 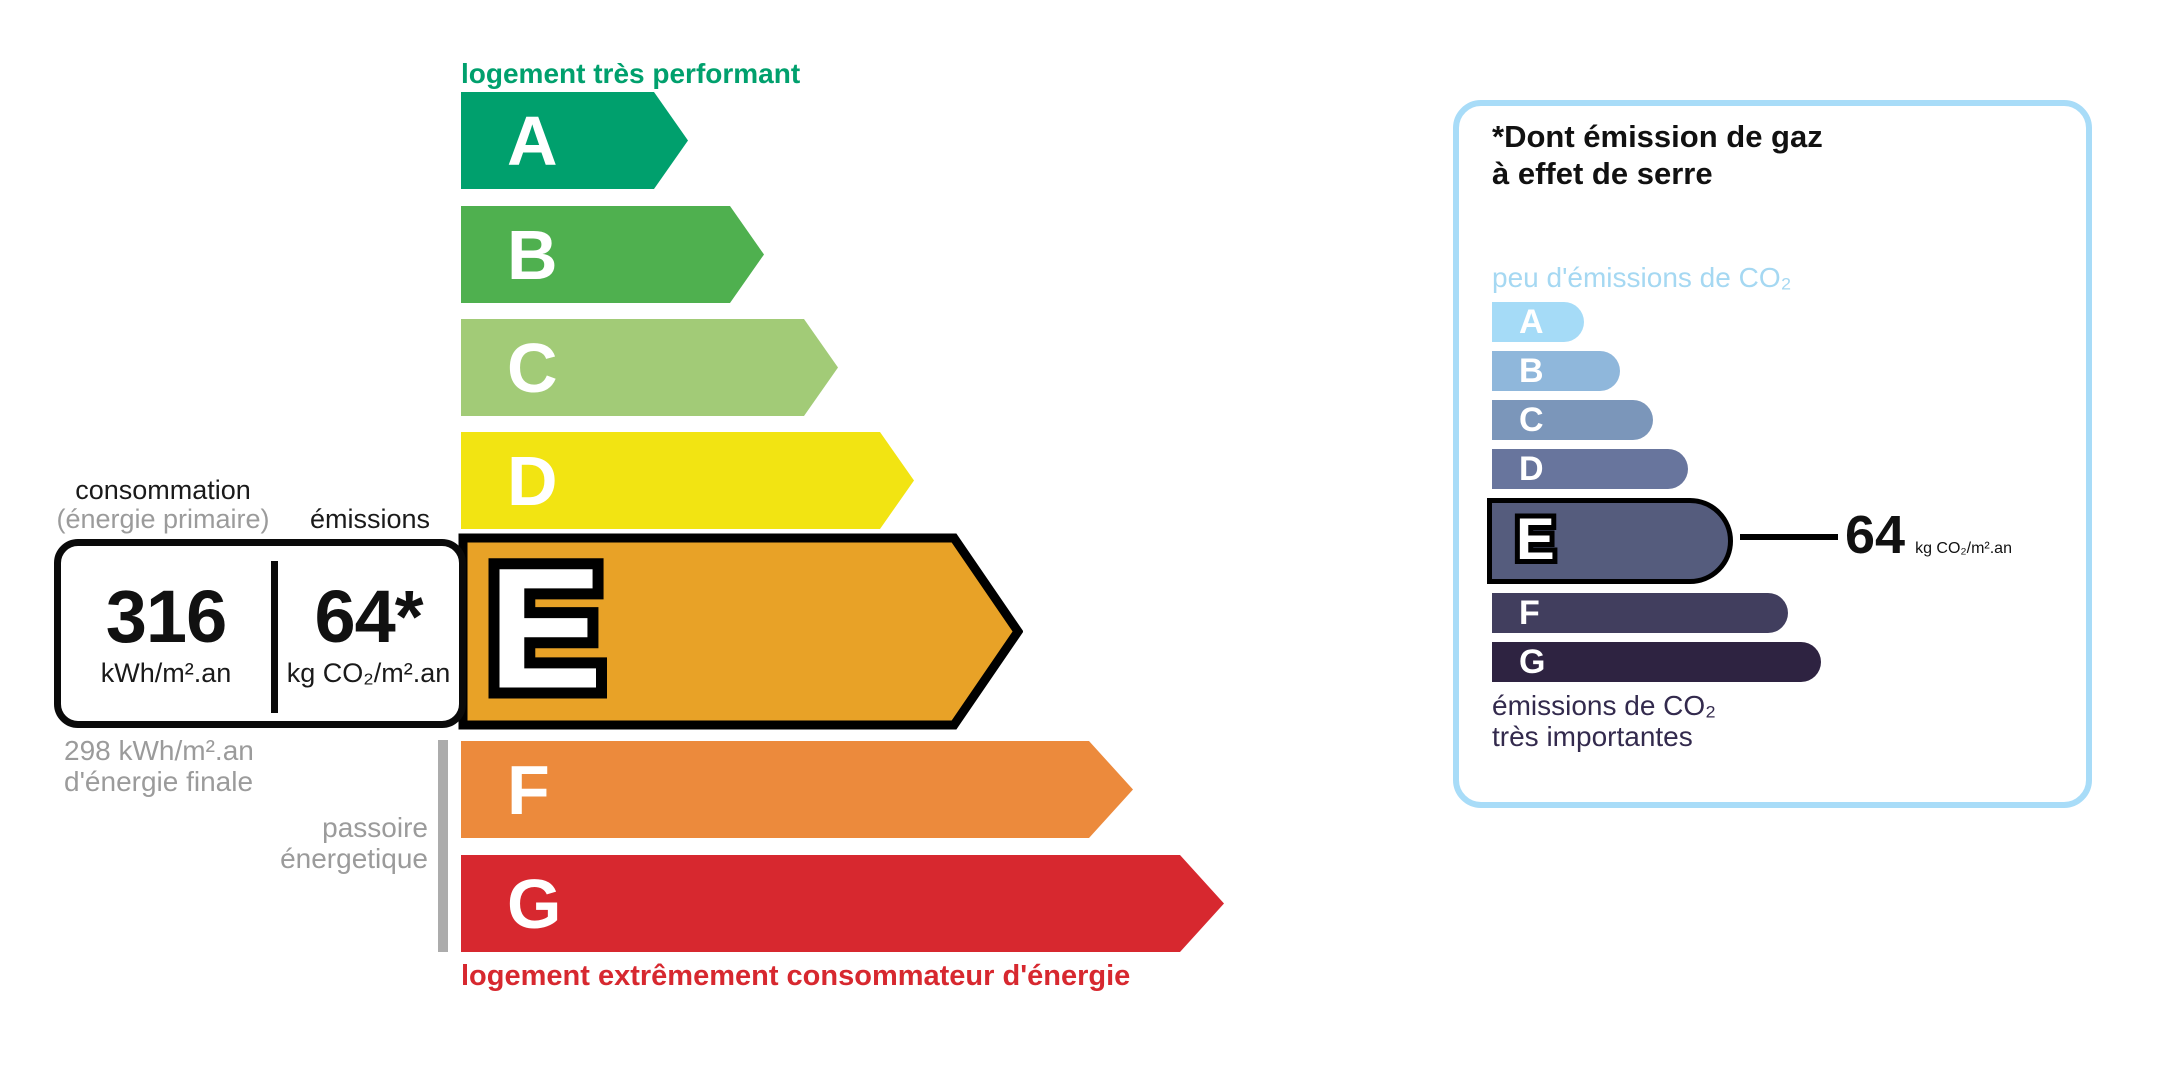 I want to click on energy-bar-e-letter-outline: E, so click(x=545, y=628).